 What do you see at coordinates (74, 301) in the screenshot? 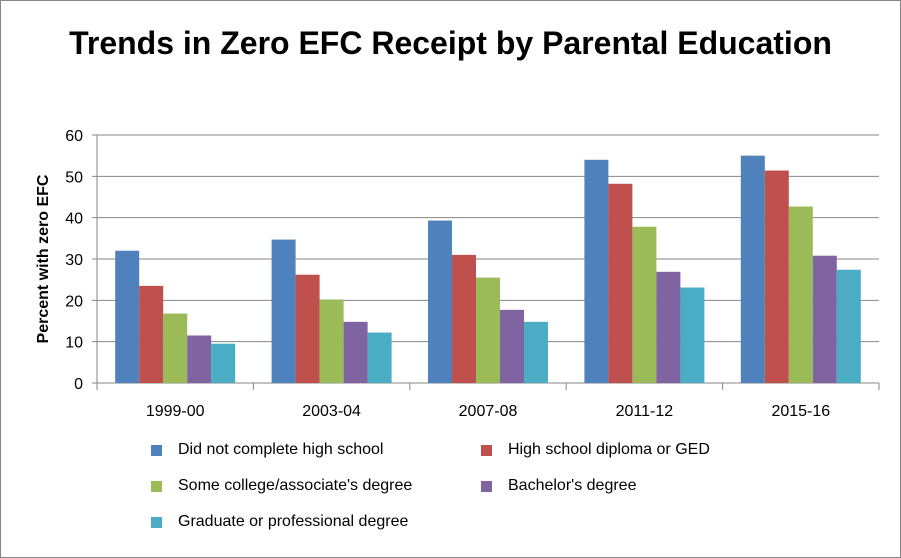
I see `y-tick-label: 20` at bounding box center [74, 301].